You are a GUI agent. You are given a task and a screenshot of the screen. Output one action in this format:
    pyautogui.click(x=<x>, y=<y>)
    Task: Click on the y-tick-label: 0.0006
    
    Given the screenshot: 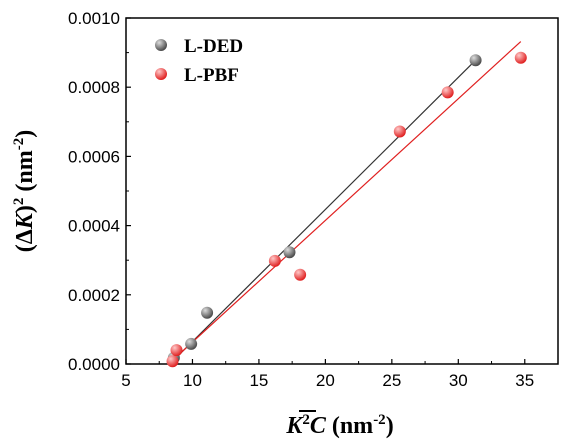 What is the action you would take?
    pyautogui.click(x=94, y=156)
    